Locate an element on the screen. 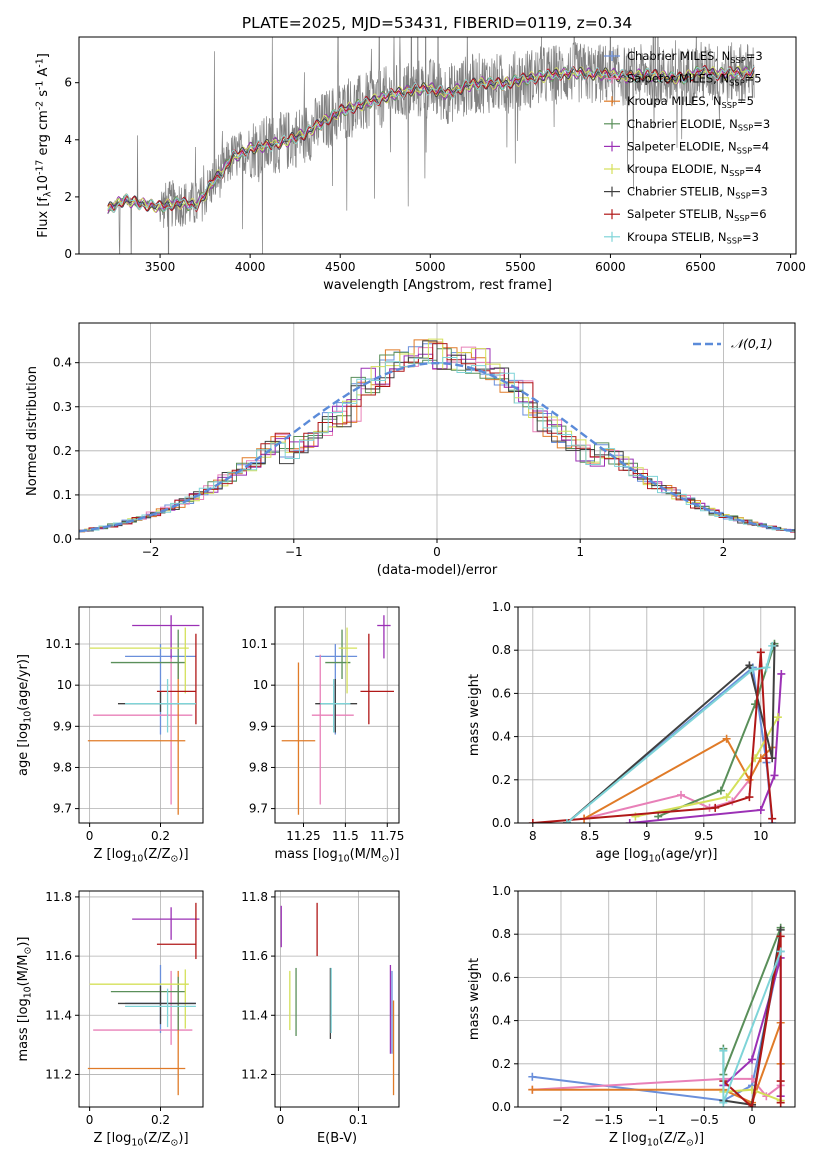 The width and height of the screenshot is (819, 1170). normal-curve is located at coordinates (436, 447).